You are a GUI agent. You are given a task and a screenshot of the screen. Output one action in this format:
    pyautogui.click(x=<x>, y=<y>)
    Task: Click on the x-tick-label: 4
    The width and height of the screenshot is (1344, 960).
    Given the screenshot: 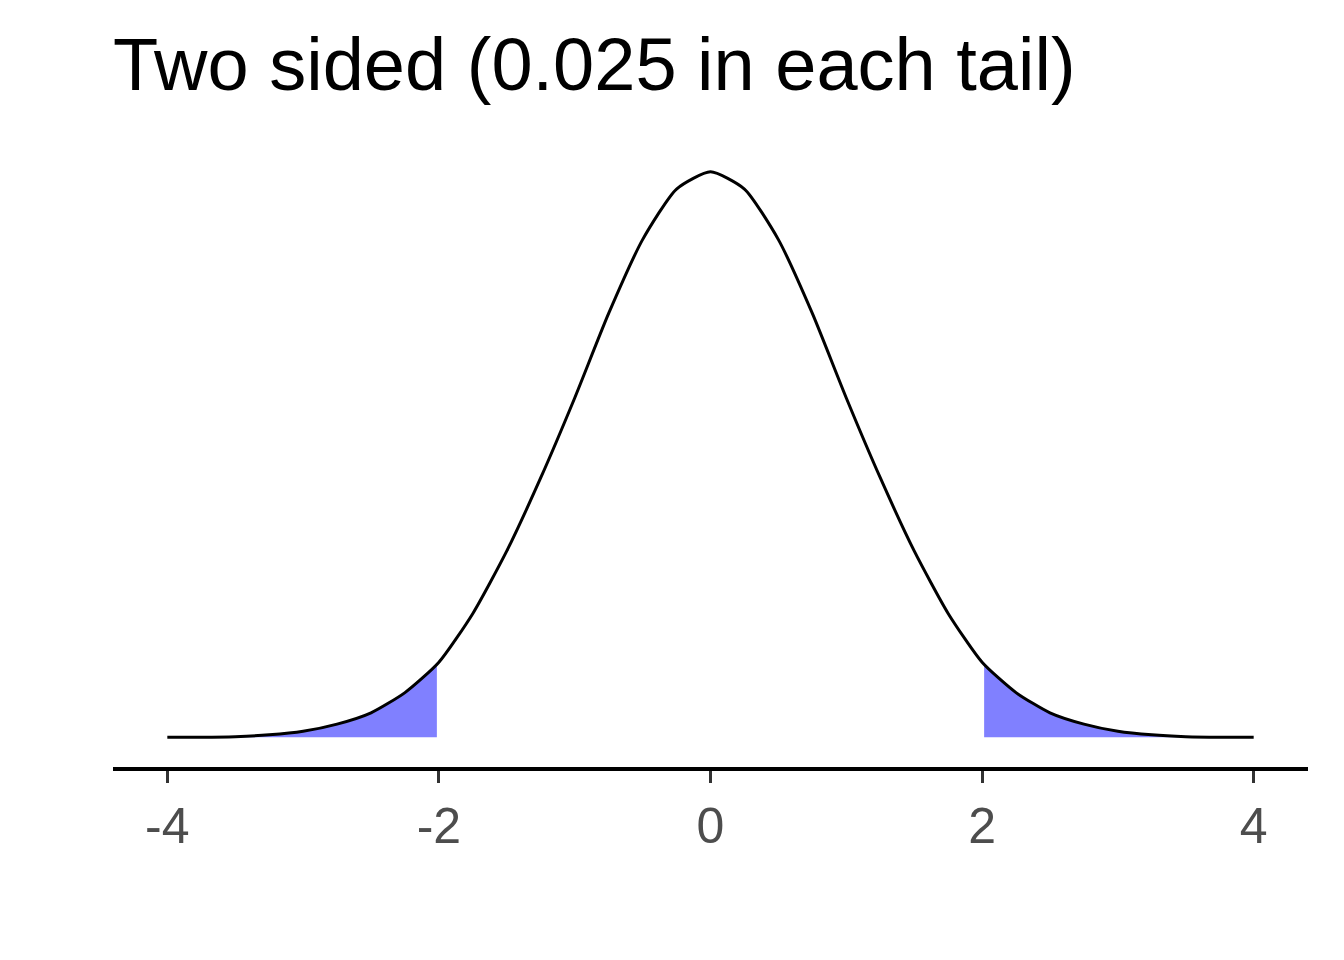 What is the action you would take?
    pyautogui.click(x=1253, y=826)
    